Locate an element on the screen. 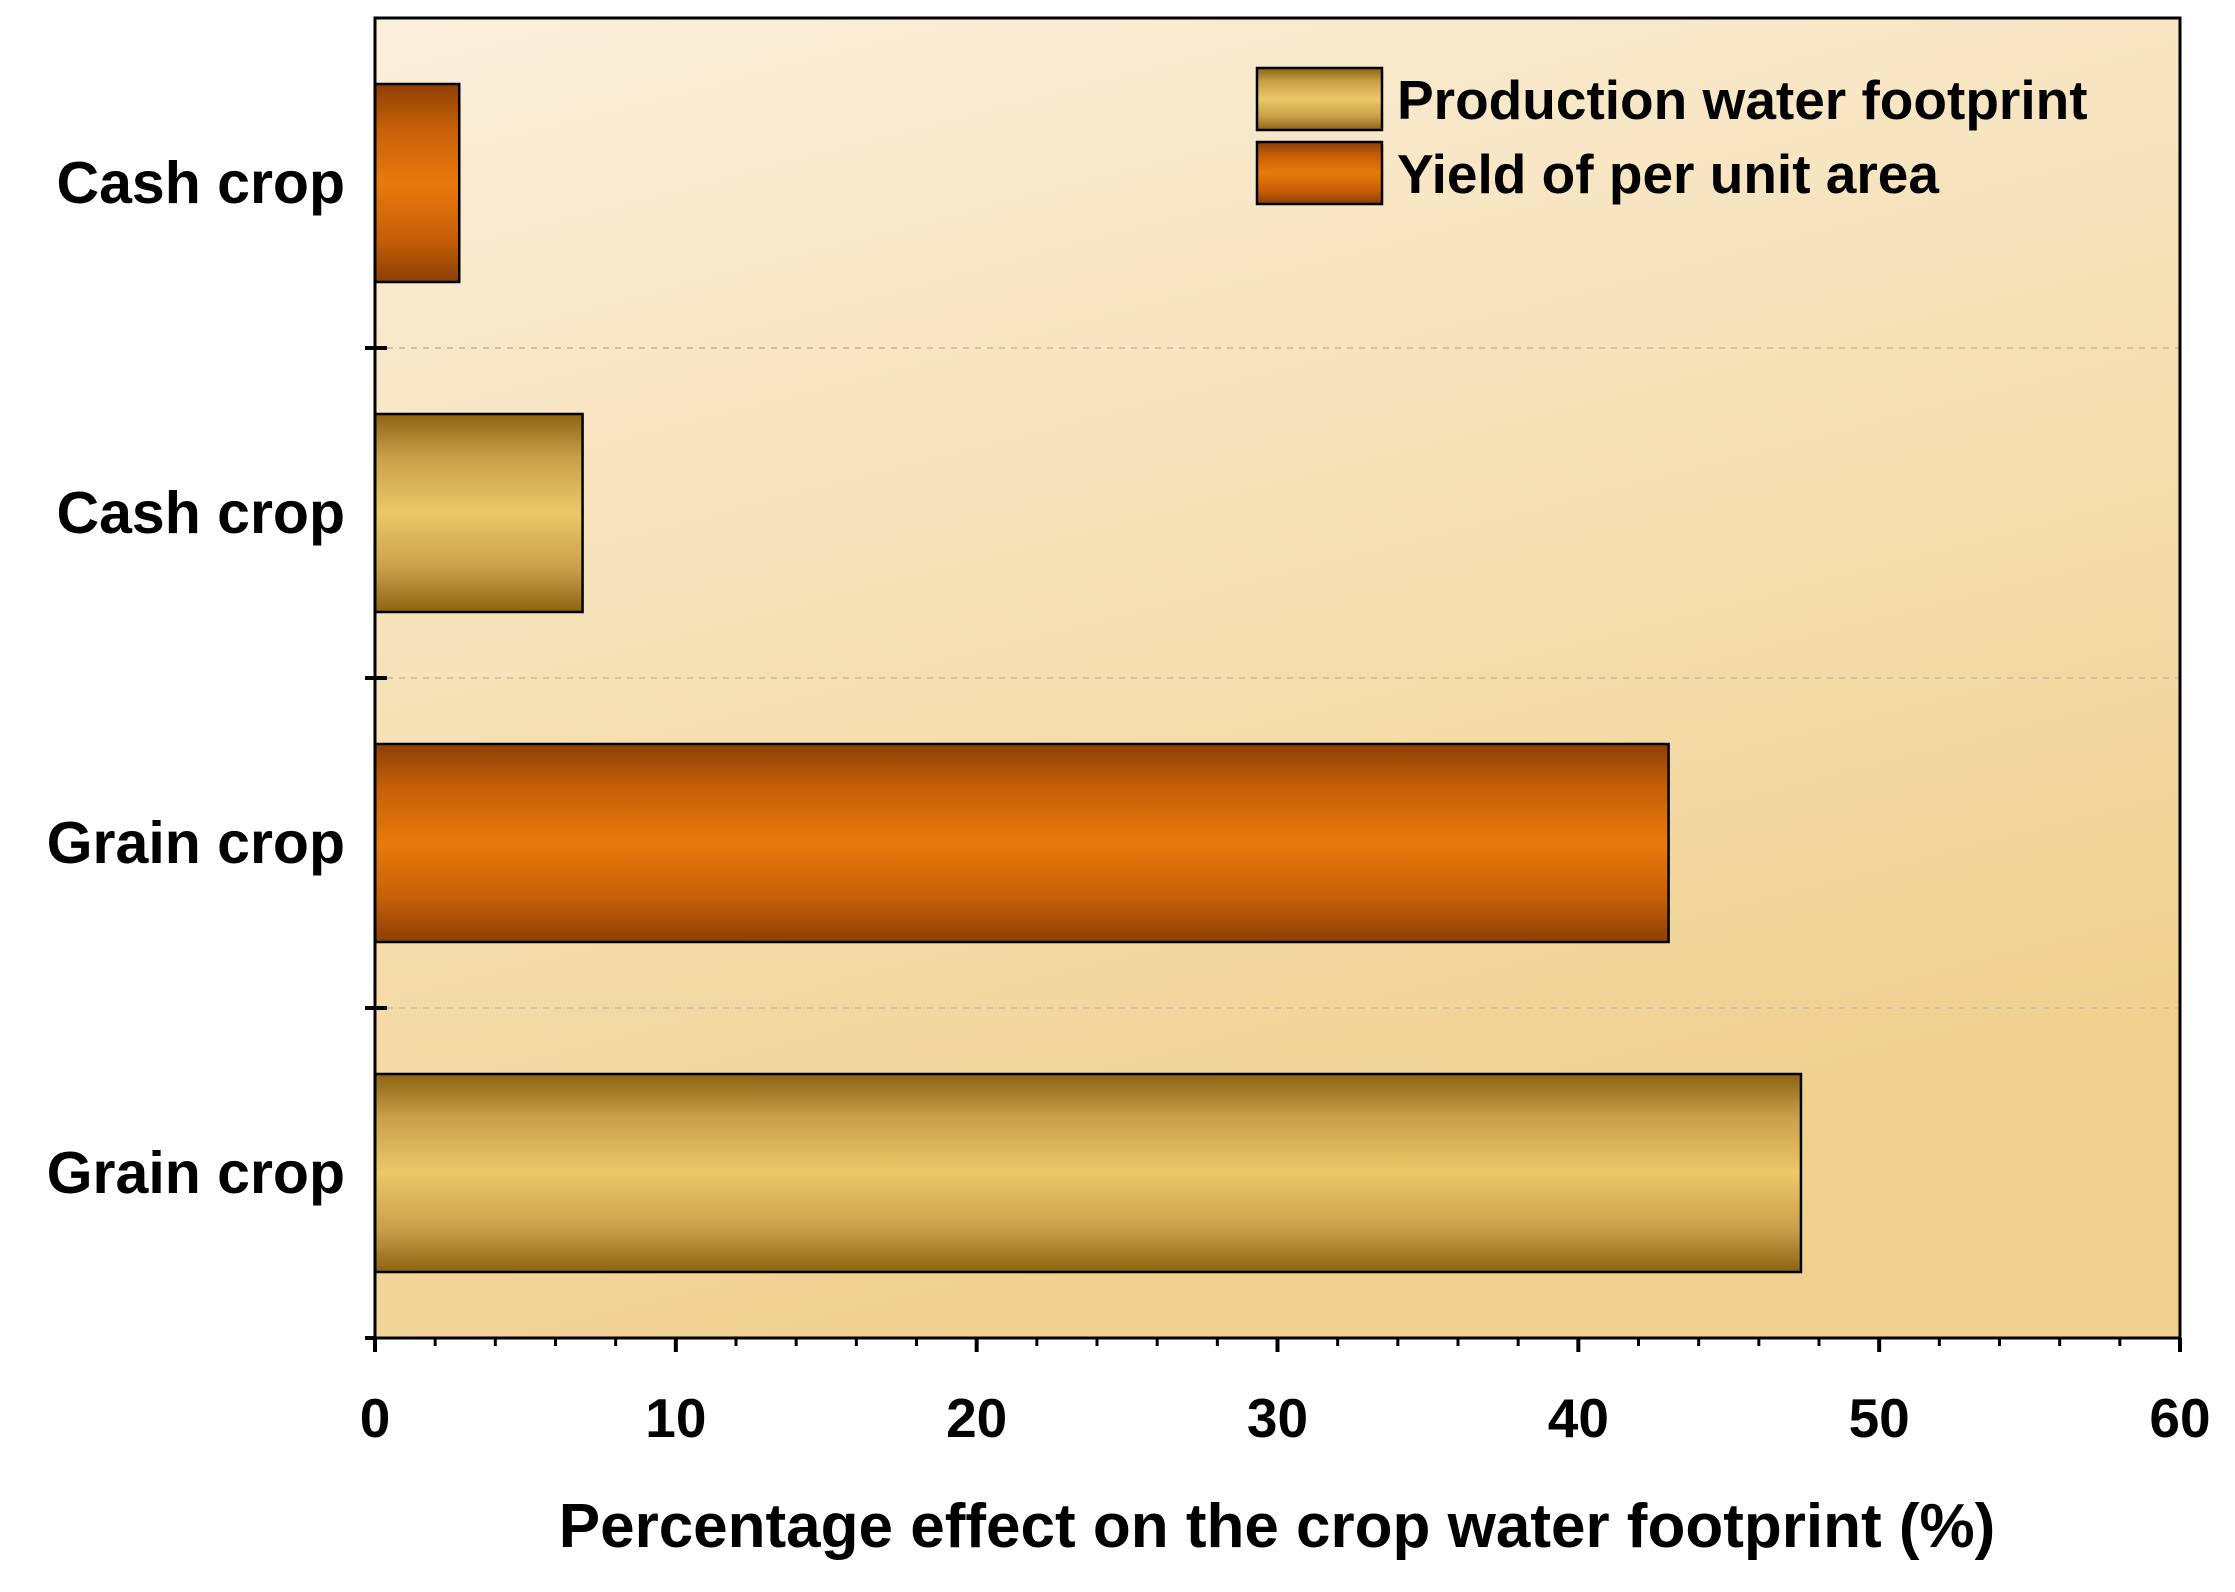 The width and height of the screenshot is (2235, 1592). x-tick-label: 60 is located at coordinates (2179, 1418).